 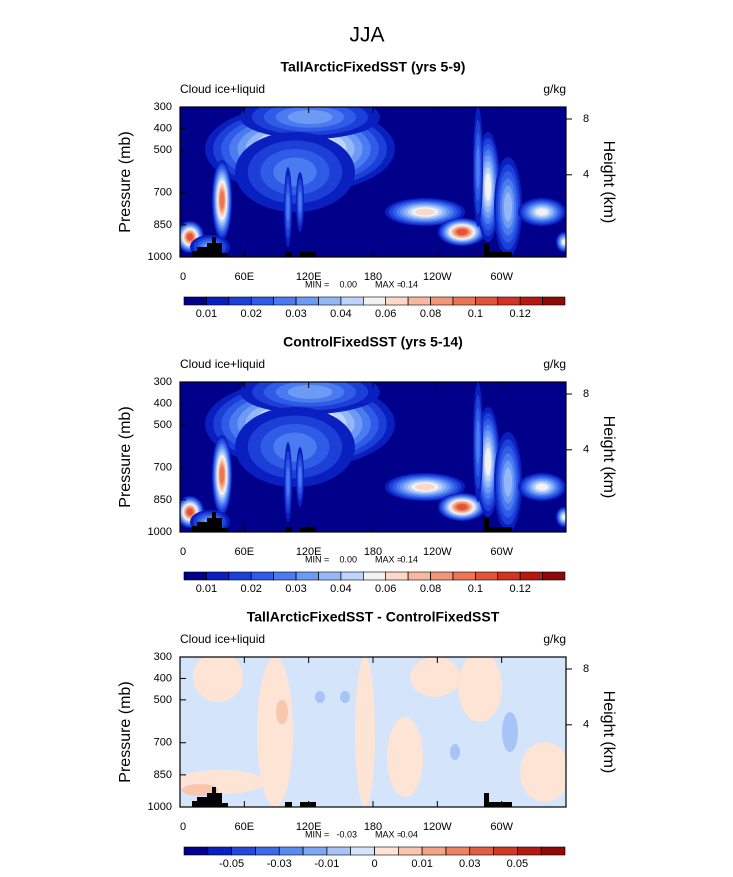 What do you see at coordinates (163, 403) in the screenshot?
I see `y-tick-label: 400` at bounding box center [163, 403].